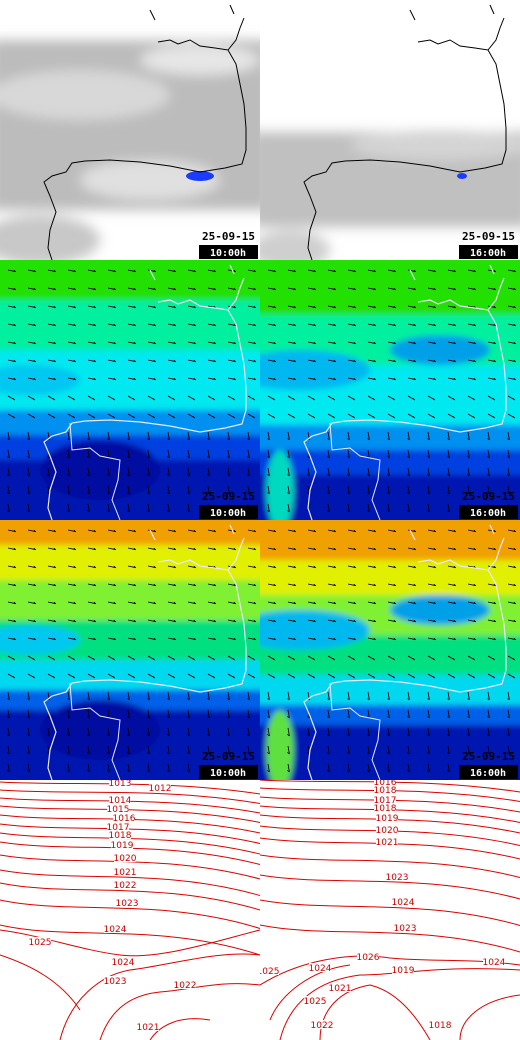  I want to click on timestamp: 25-09-15 10:00h, so click(228, 504).